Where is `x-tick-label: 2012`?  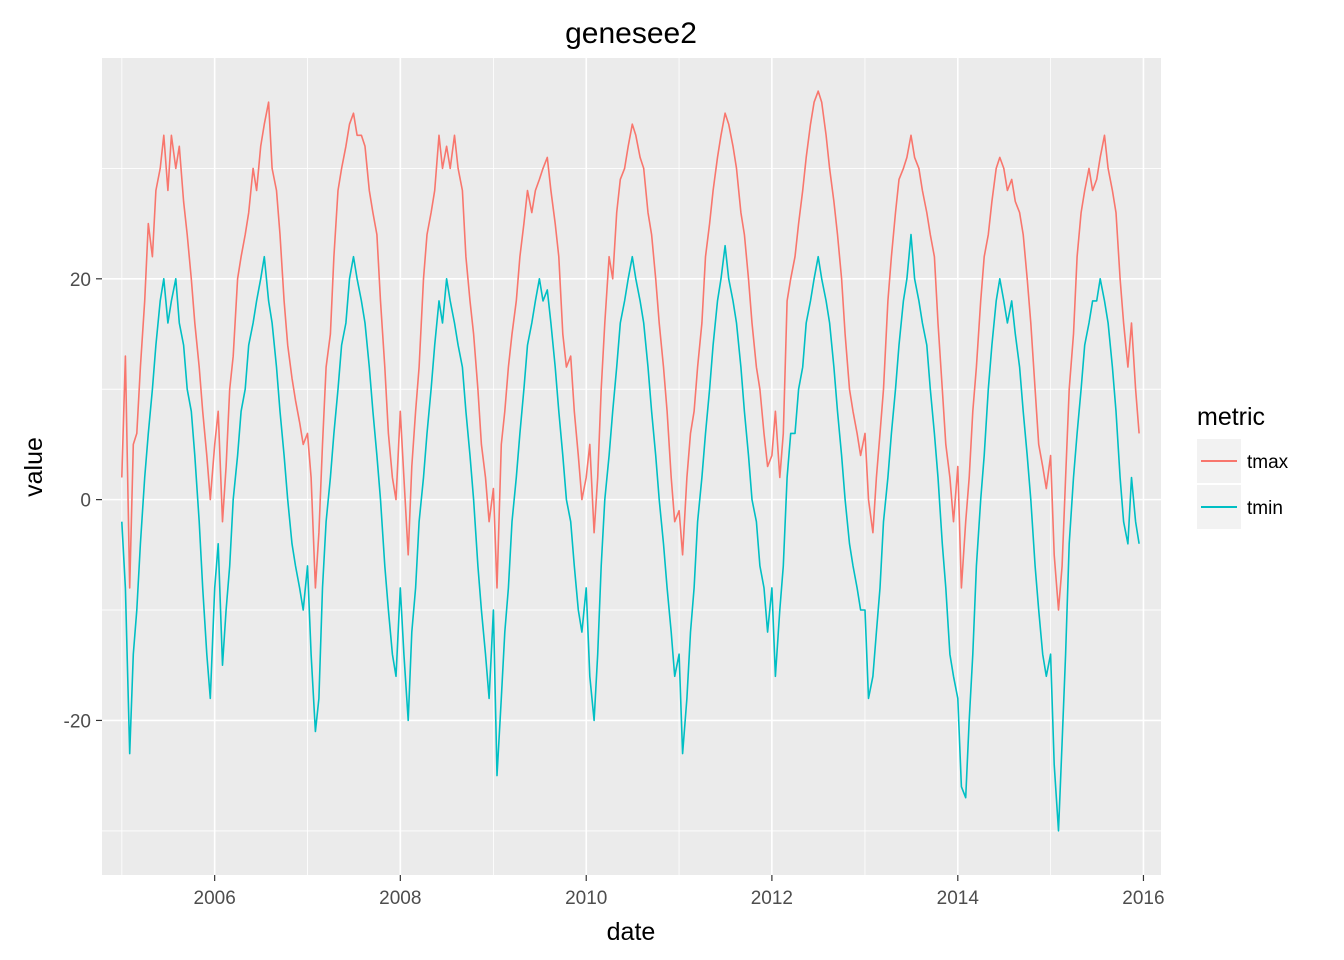 x-tick-label: 2012 is located at coordinates (772, 898).